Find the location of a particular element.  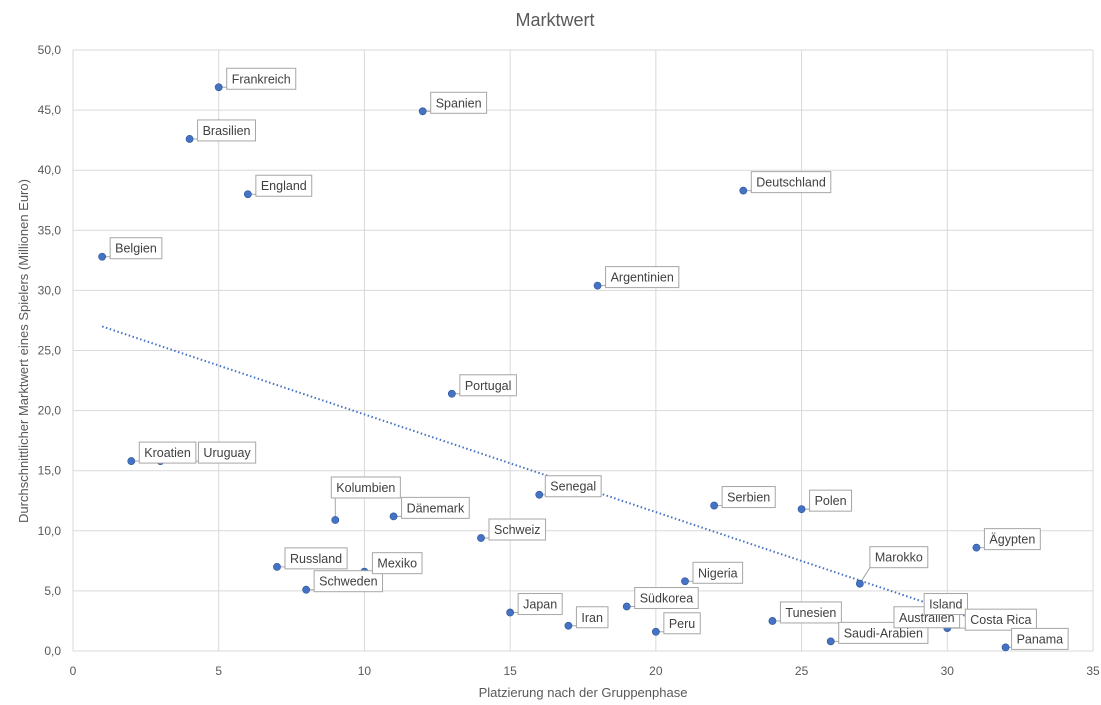

data-label-text: Brasilien is located at coordinates (227, 131).